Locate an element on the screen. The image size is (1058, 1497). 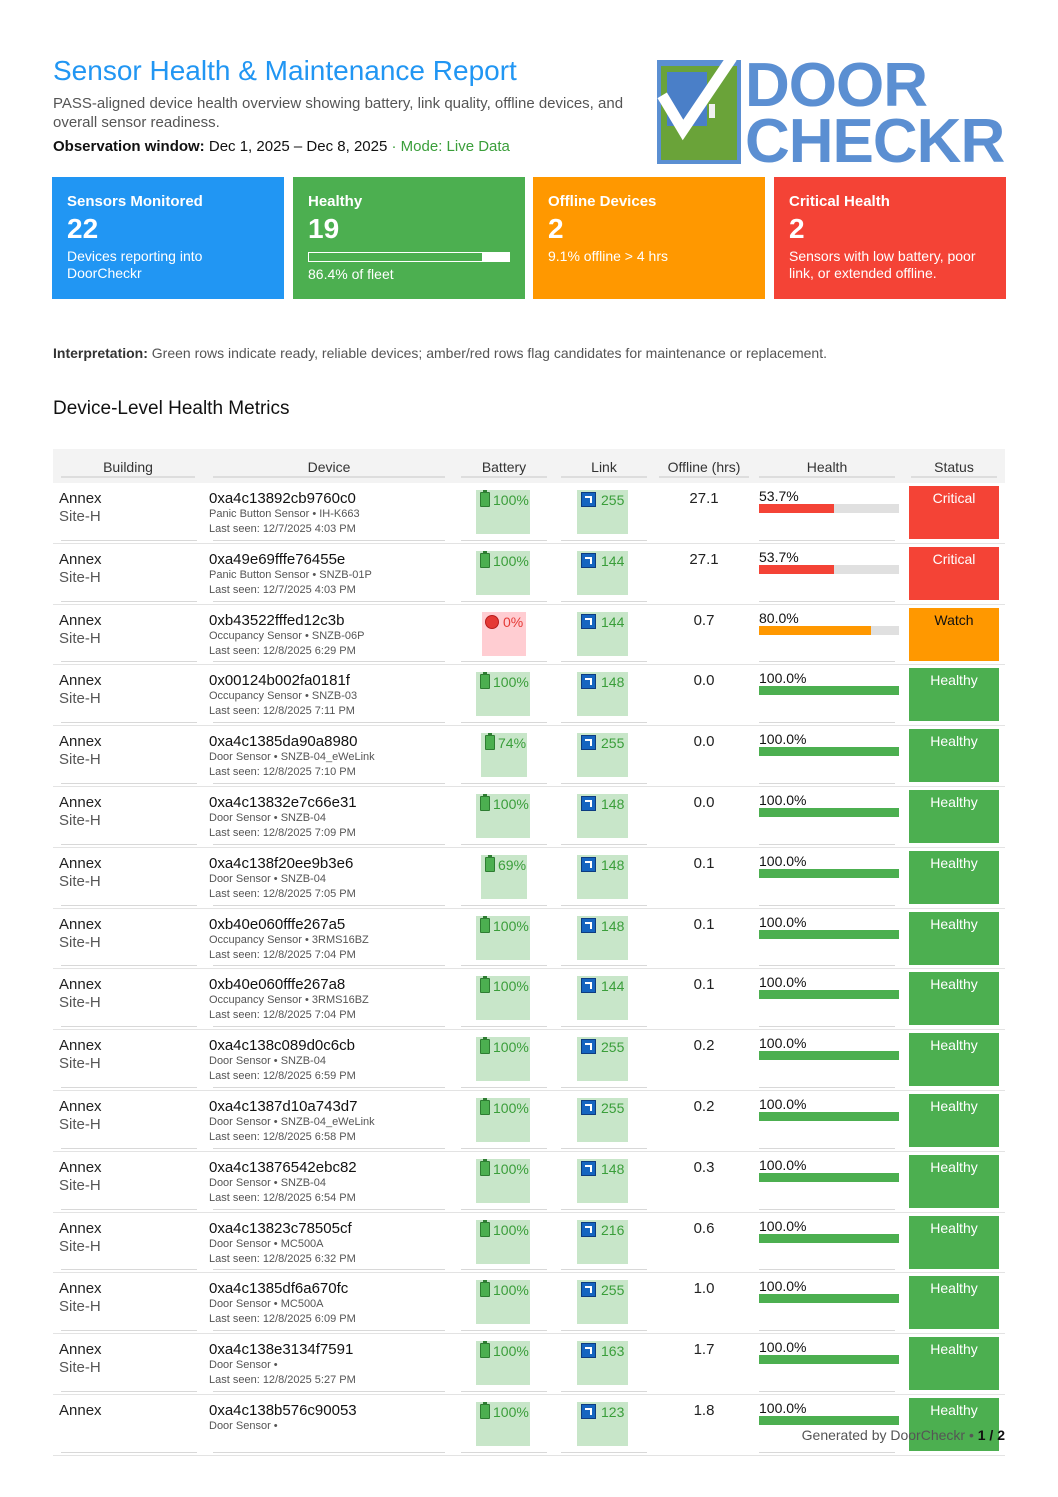
offline-hours: 0.7 is located at coordinates (704, 620).